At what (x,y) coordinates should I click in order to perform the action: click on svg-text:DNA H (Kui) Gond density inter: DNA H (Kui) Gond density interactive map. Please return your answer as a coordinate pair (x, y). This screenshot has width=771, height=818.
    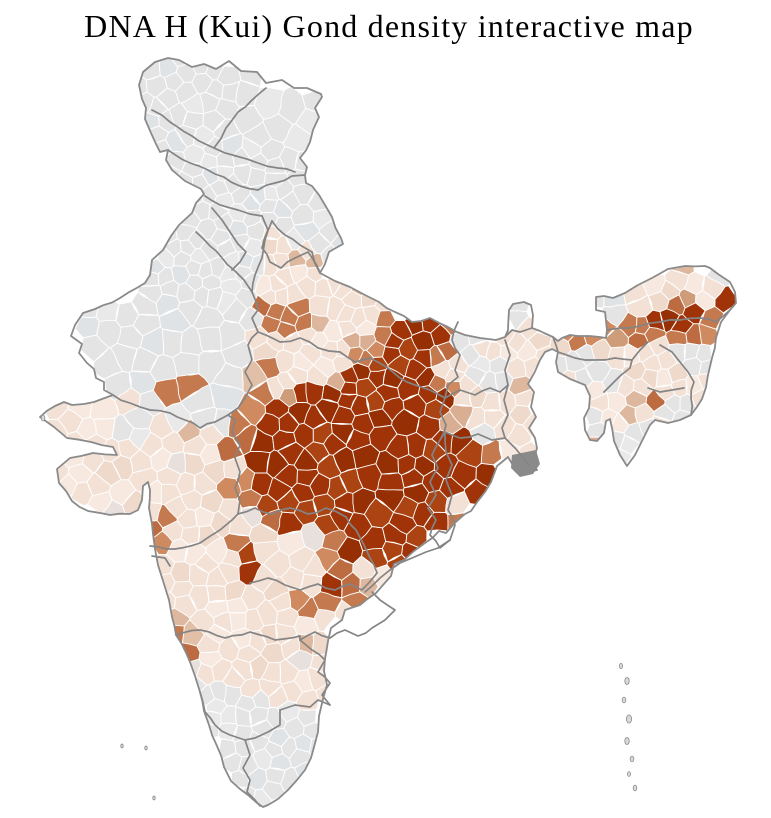
    Looking at the image, I should click on (389, 26).